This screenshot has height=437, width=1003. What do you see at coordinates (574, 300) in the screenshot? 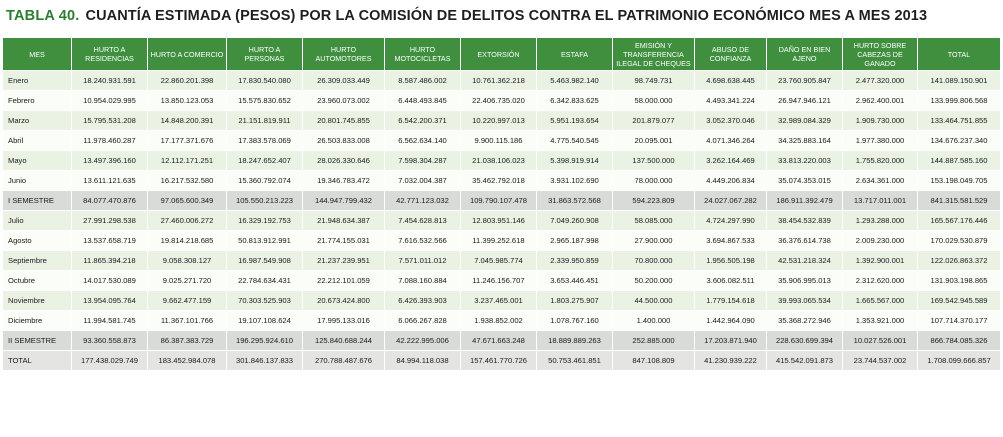
I see `table-cell: 1.803.275.907` at bounding box center [574, 300].